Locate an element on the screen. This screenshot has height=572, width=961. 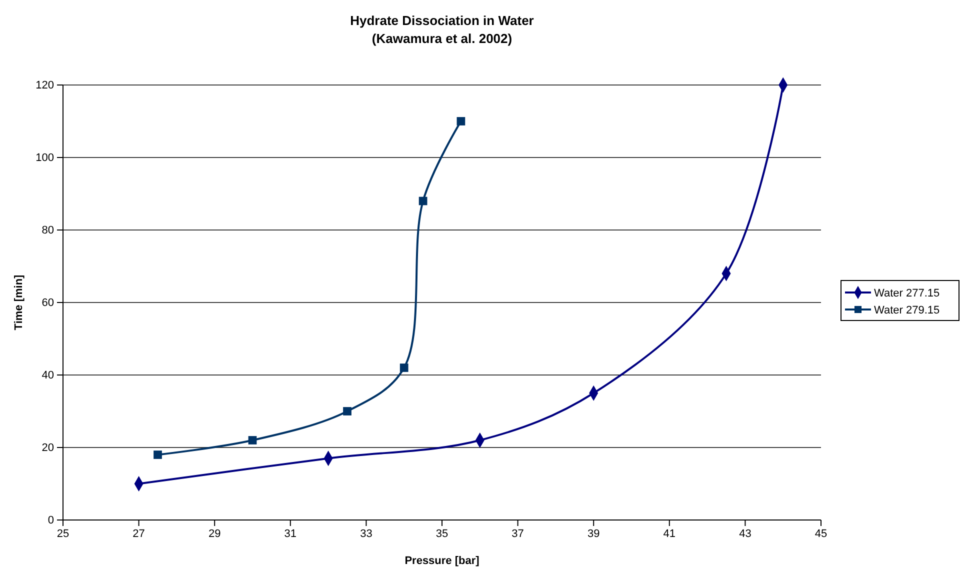
x-tick-label: 43 is located at coordinates (745, 534).